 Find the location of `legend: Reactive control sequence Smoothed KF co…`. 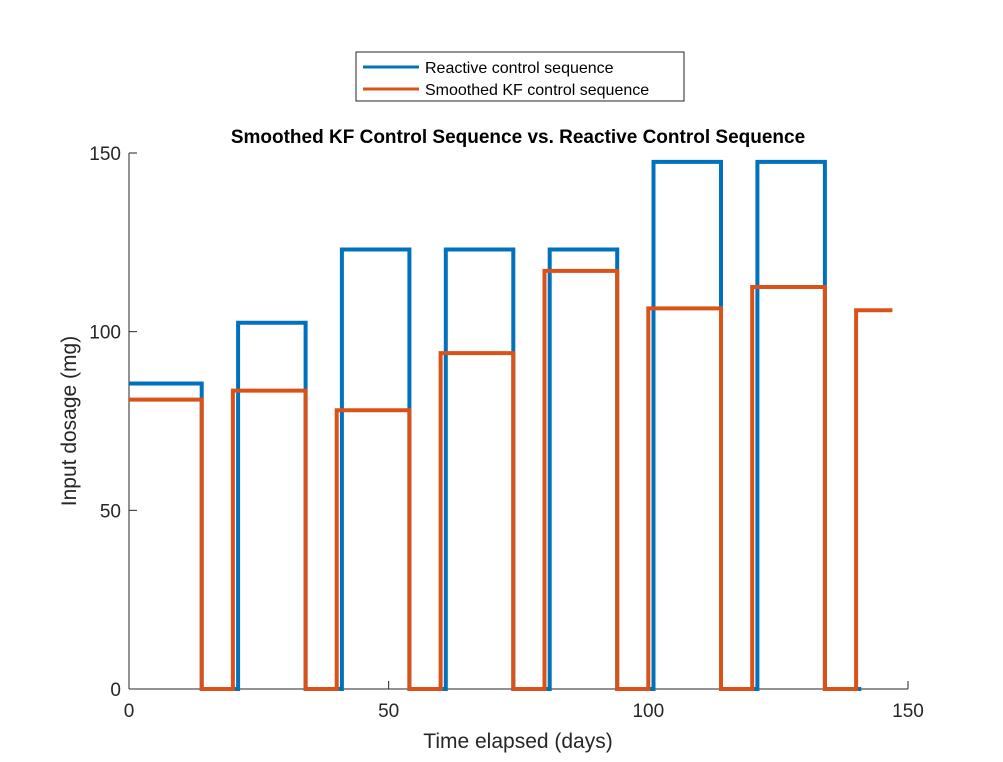

legend: Reactive control sequence Smoothed KF co… is located at coordinates (520, 76).